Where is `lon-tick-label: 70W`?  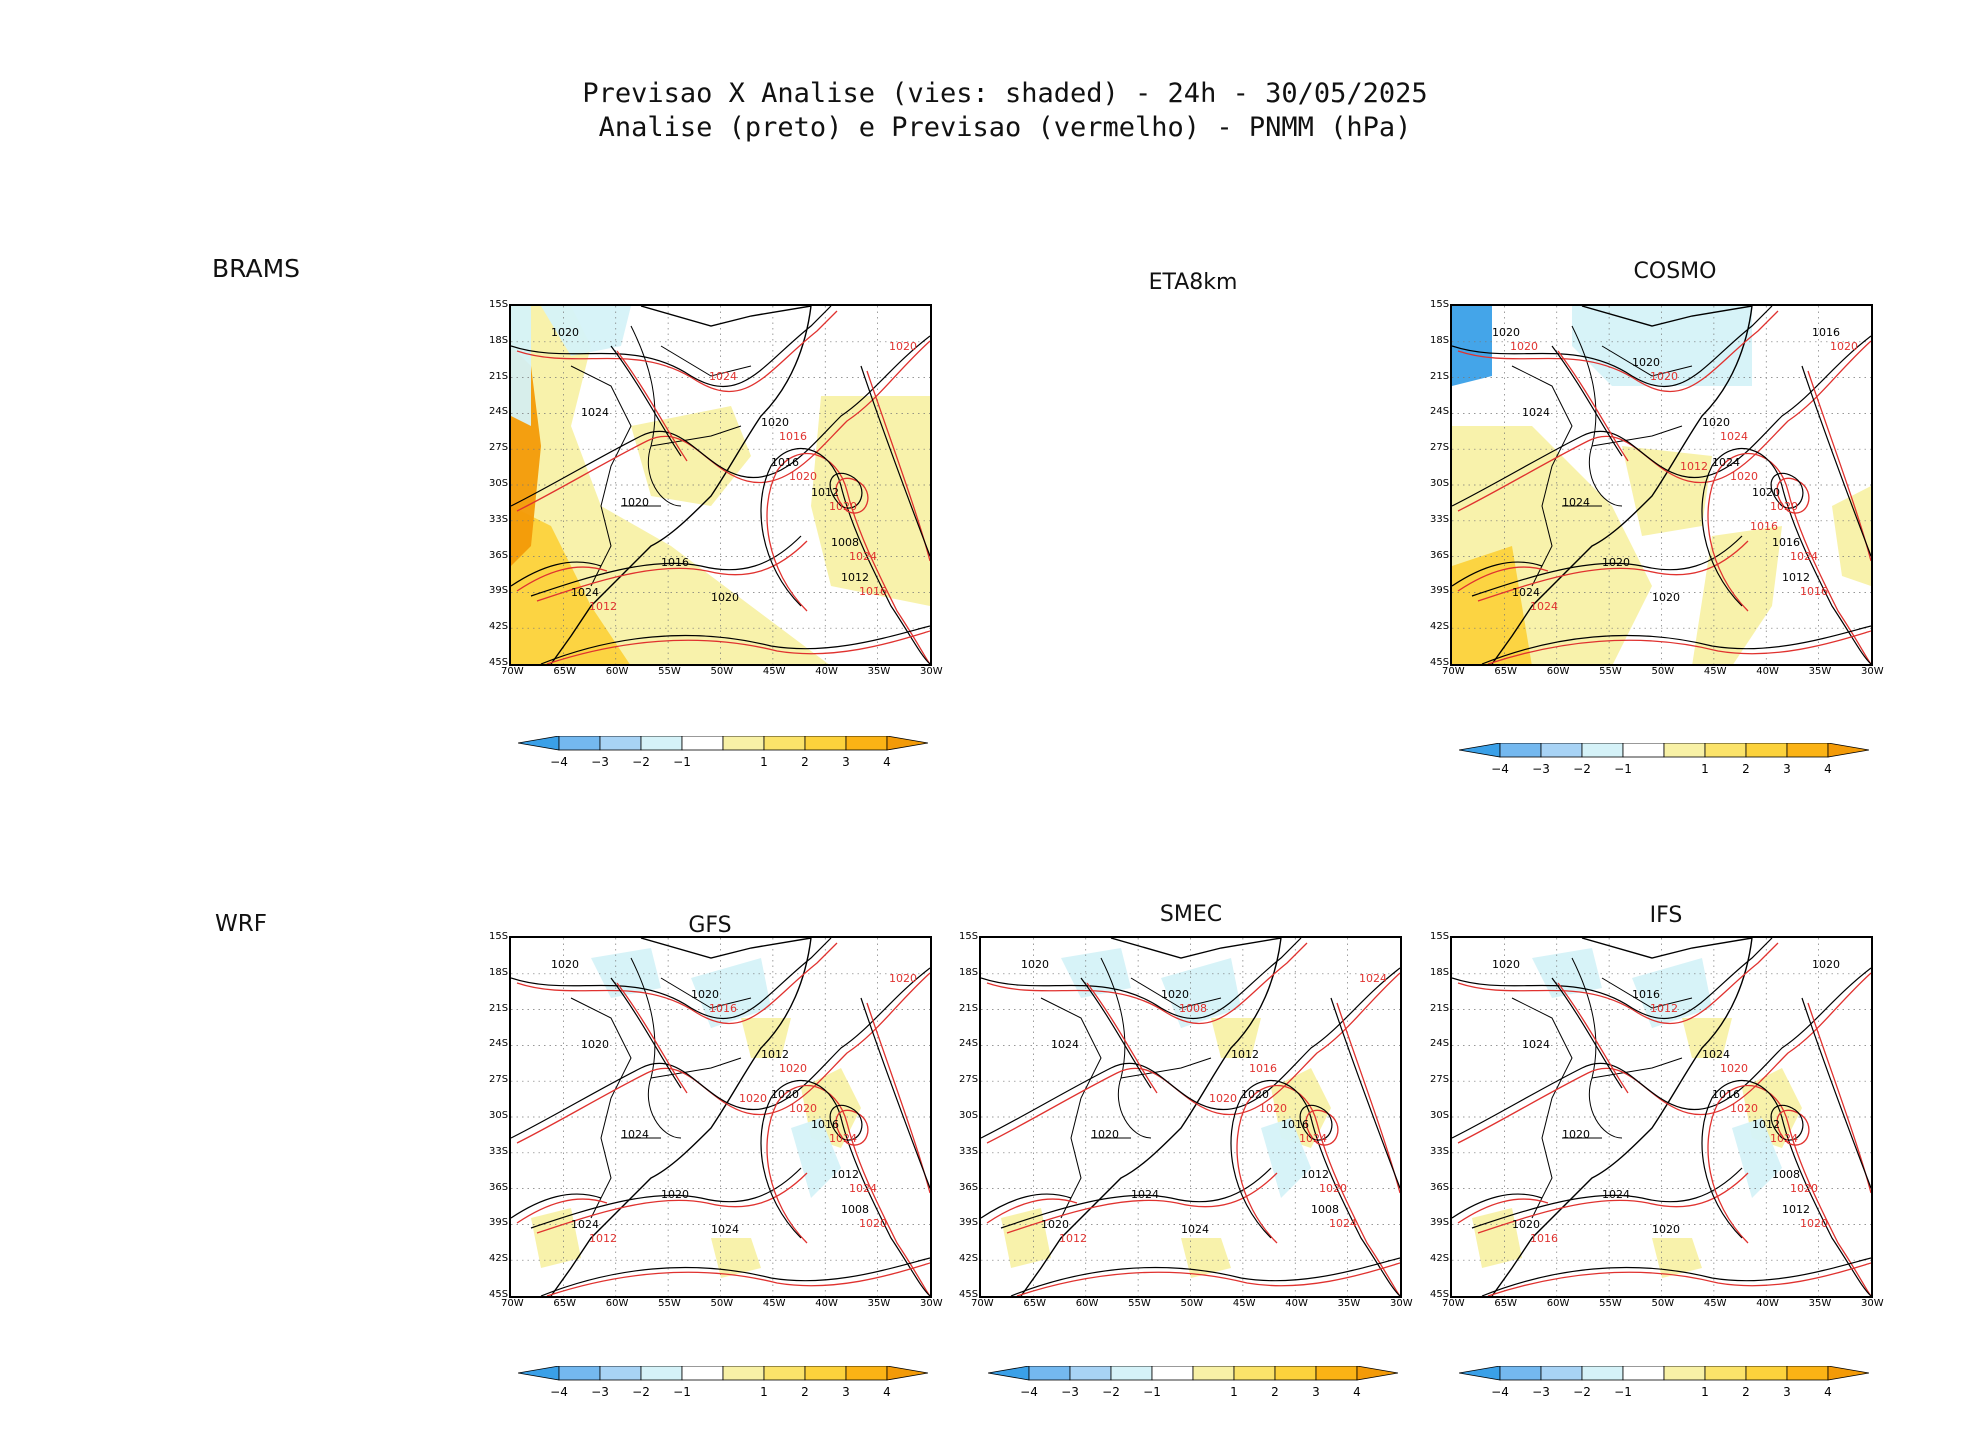 lon-tick-label: 70W is located at coordinates (1453, 671).